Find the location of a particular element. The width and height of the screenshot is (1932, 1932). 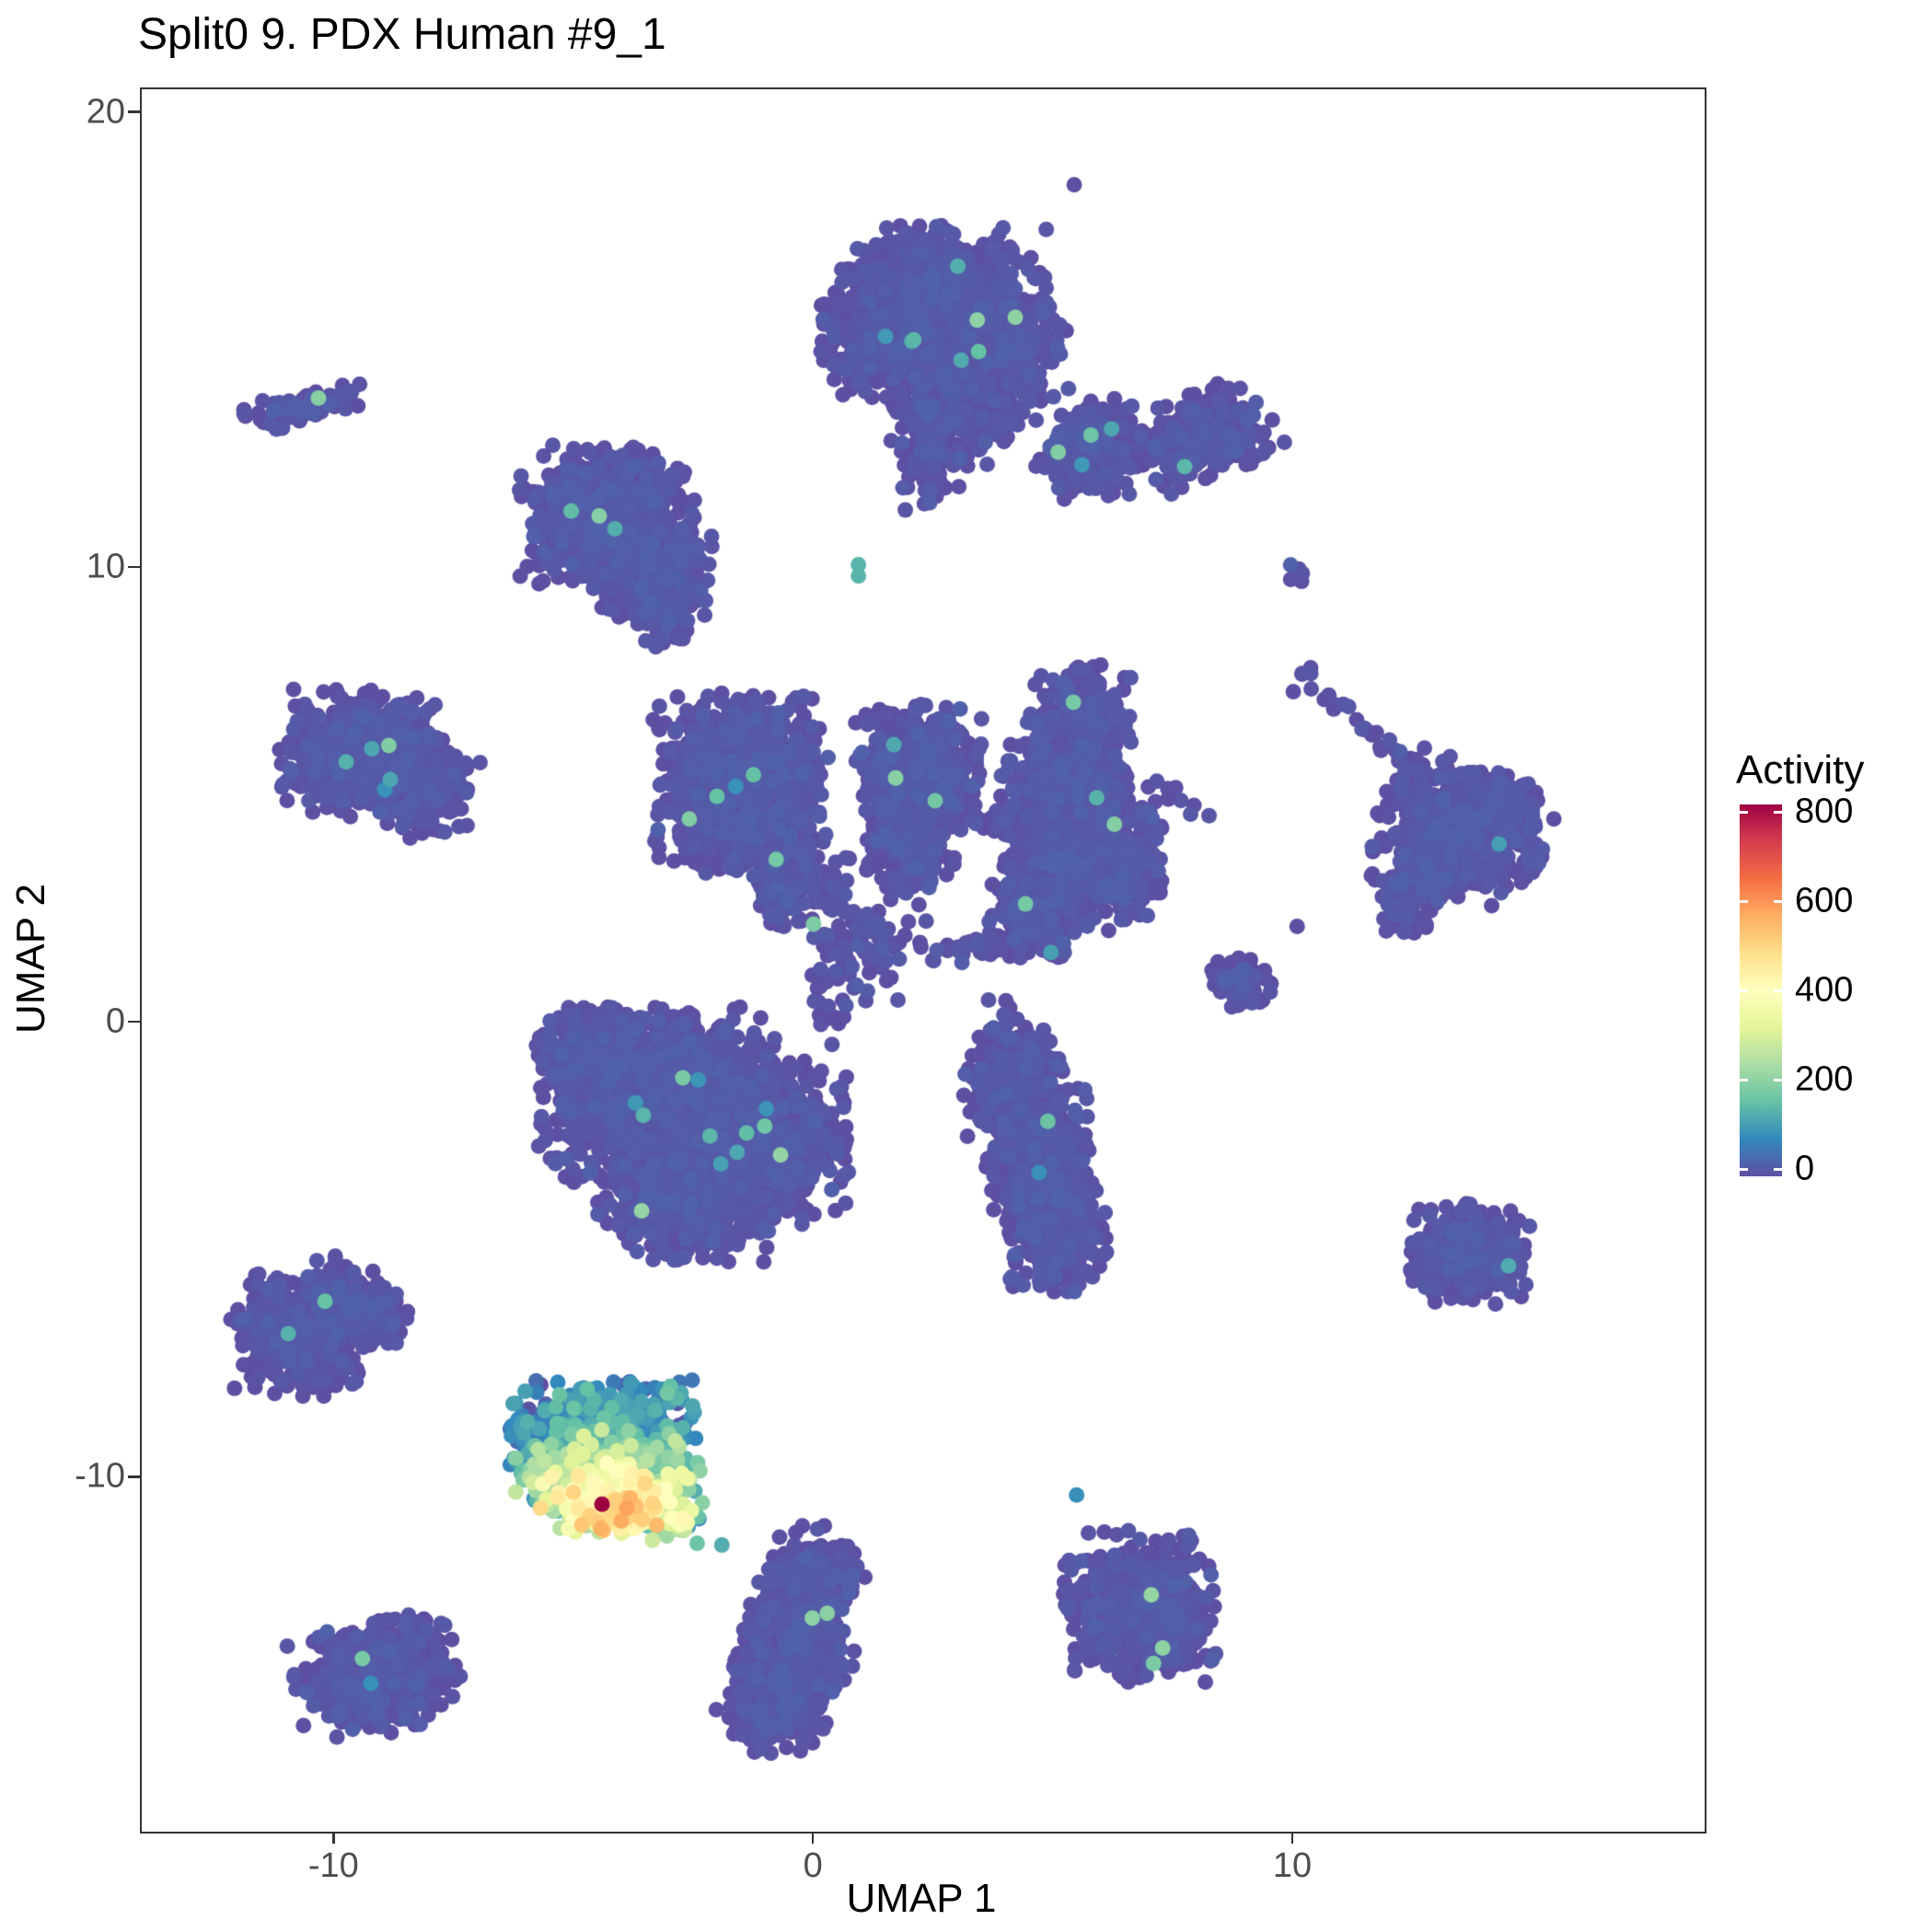

x-axis-title: UMAP 1 is located at coordinates (922, 1898).